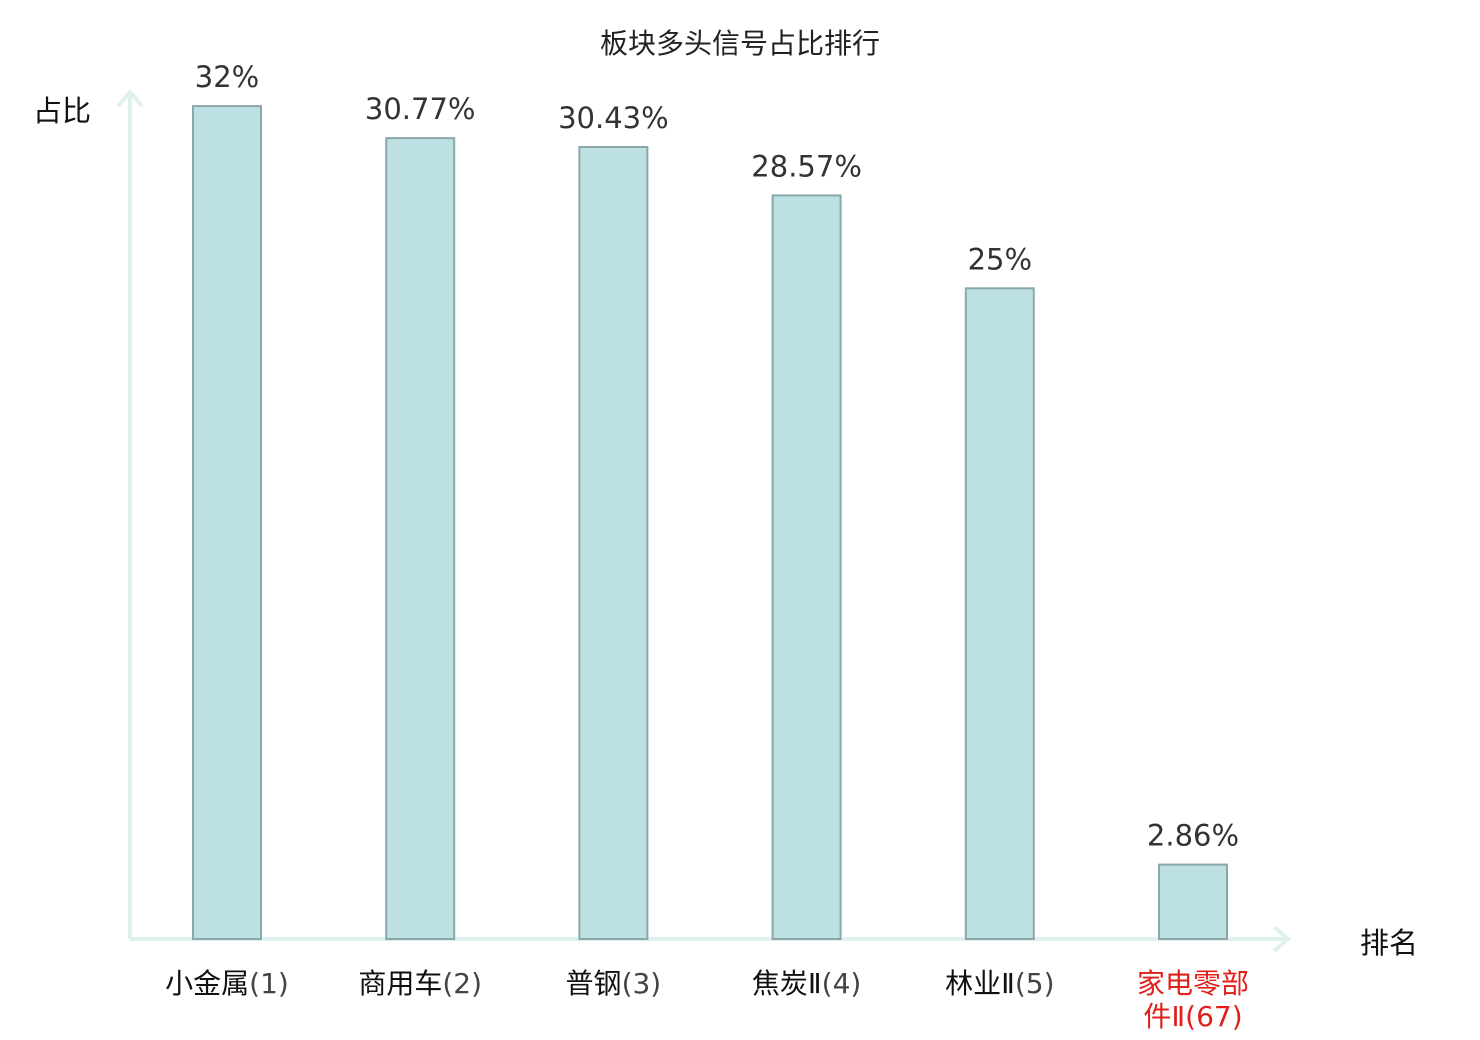 The image size is (1480, 1040). What do you see at coordinates (62, 111) in the screenshot?
I see `y-axis-label: 占比` at bounding box center [62, 111].